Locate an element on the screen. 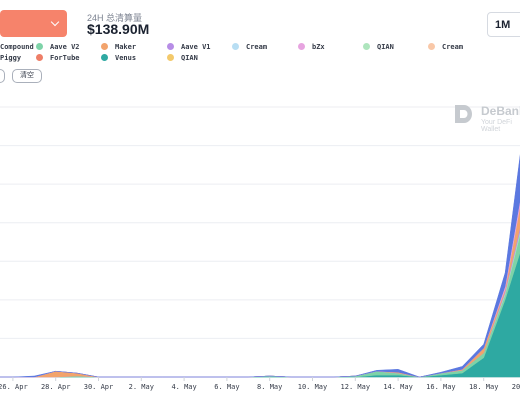 The height and width of the screenshot is (400, 520). x-tick-label: 26. Apr is located at coordinates (14, 387).